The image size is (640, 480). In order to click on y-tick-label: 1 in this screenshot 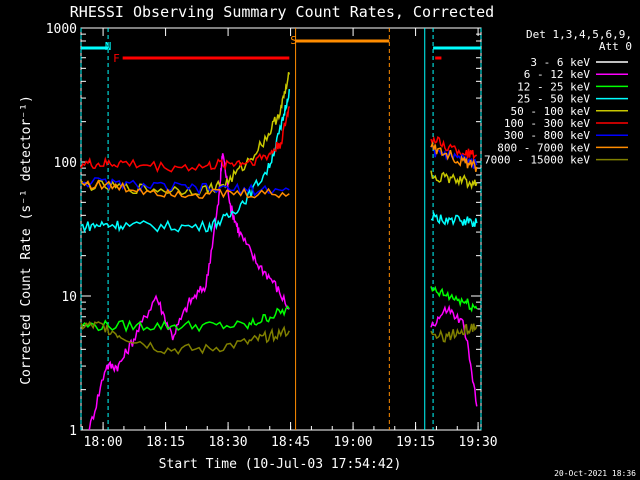, I will do `click(73, 431)`.